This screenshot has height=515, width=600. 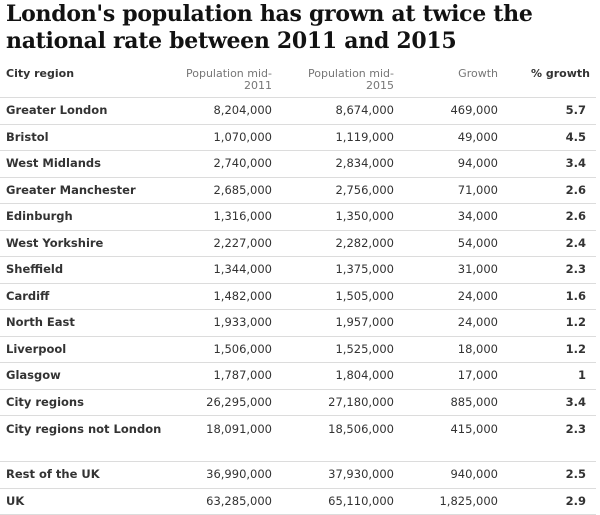 I want to click on header-city-region: City region, so click(x=84, y=80).